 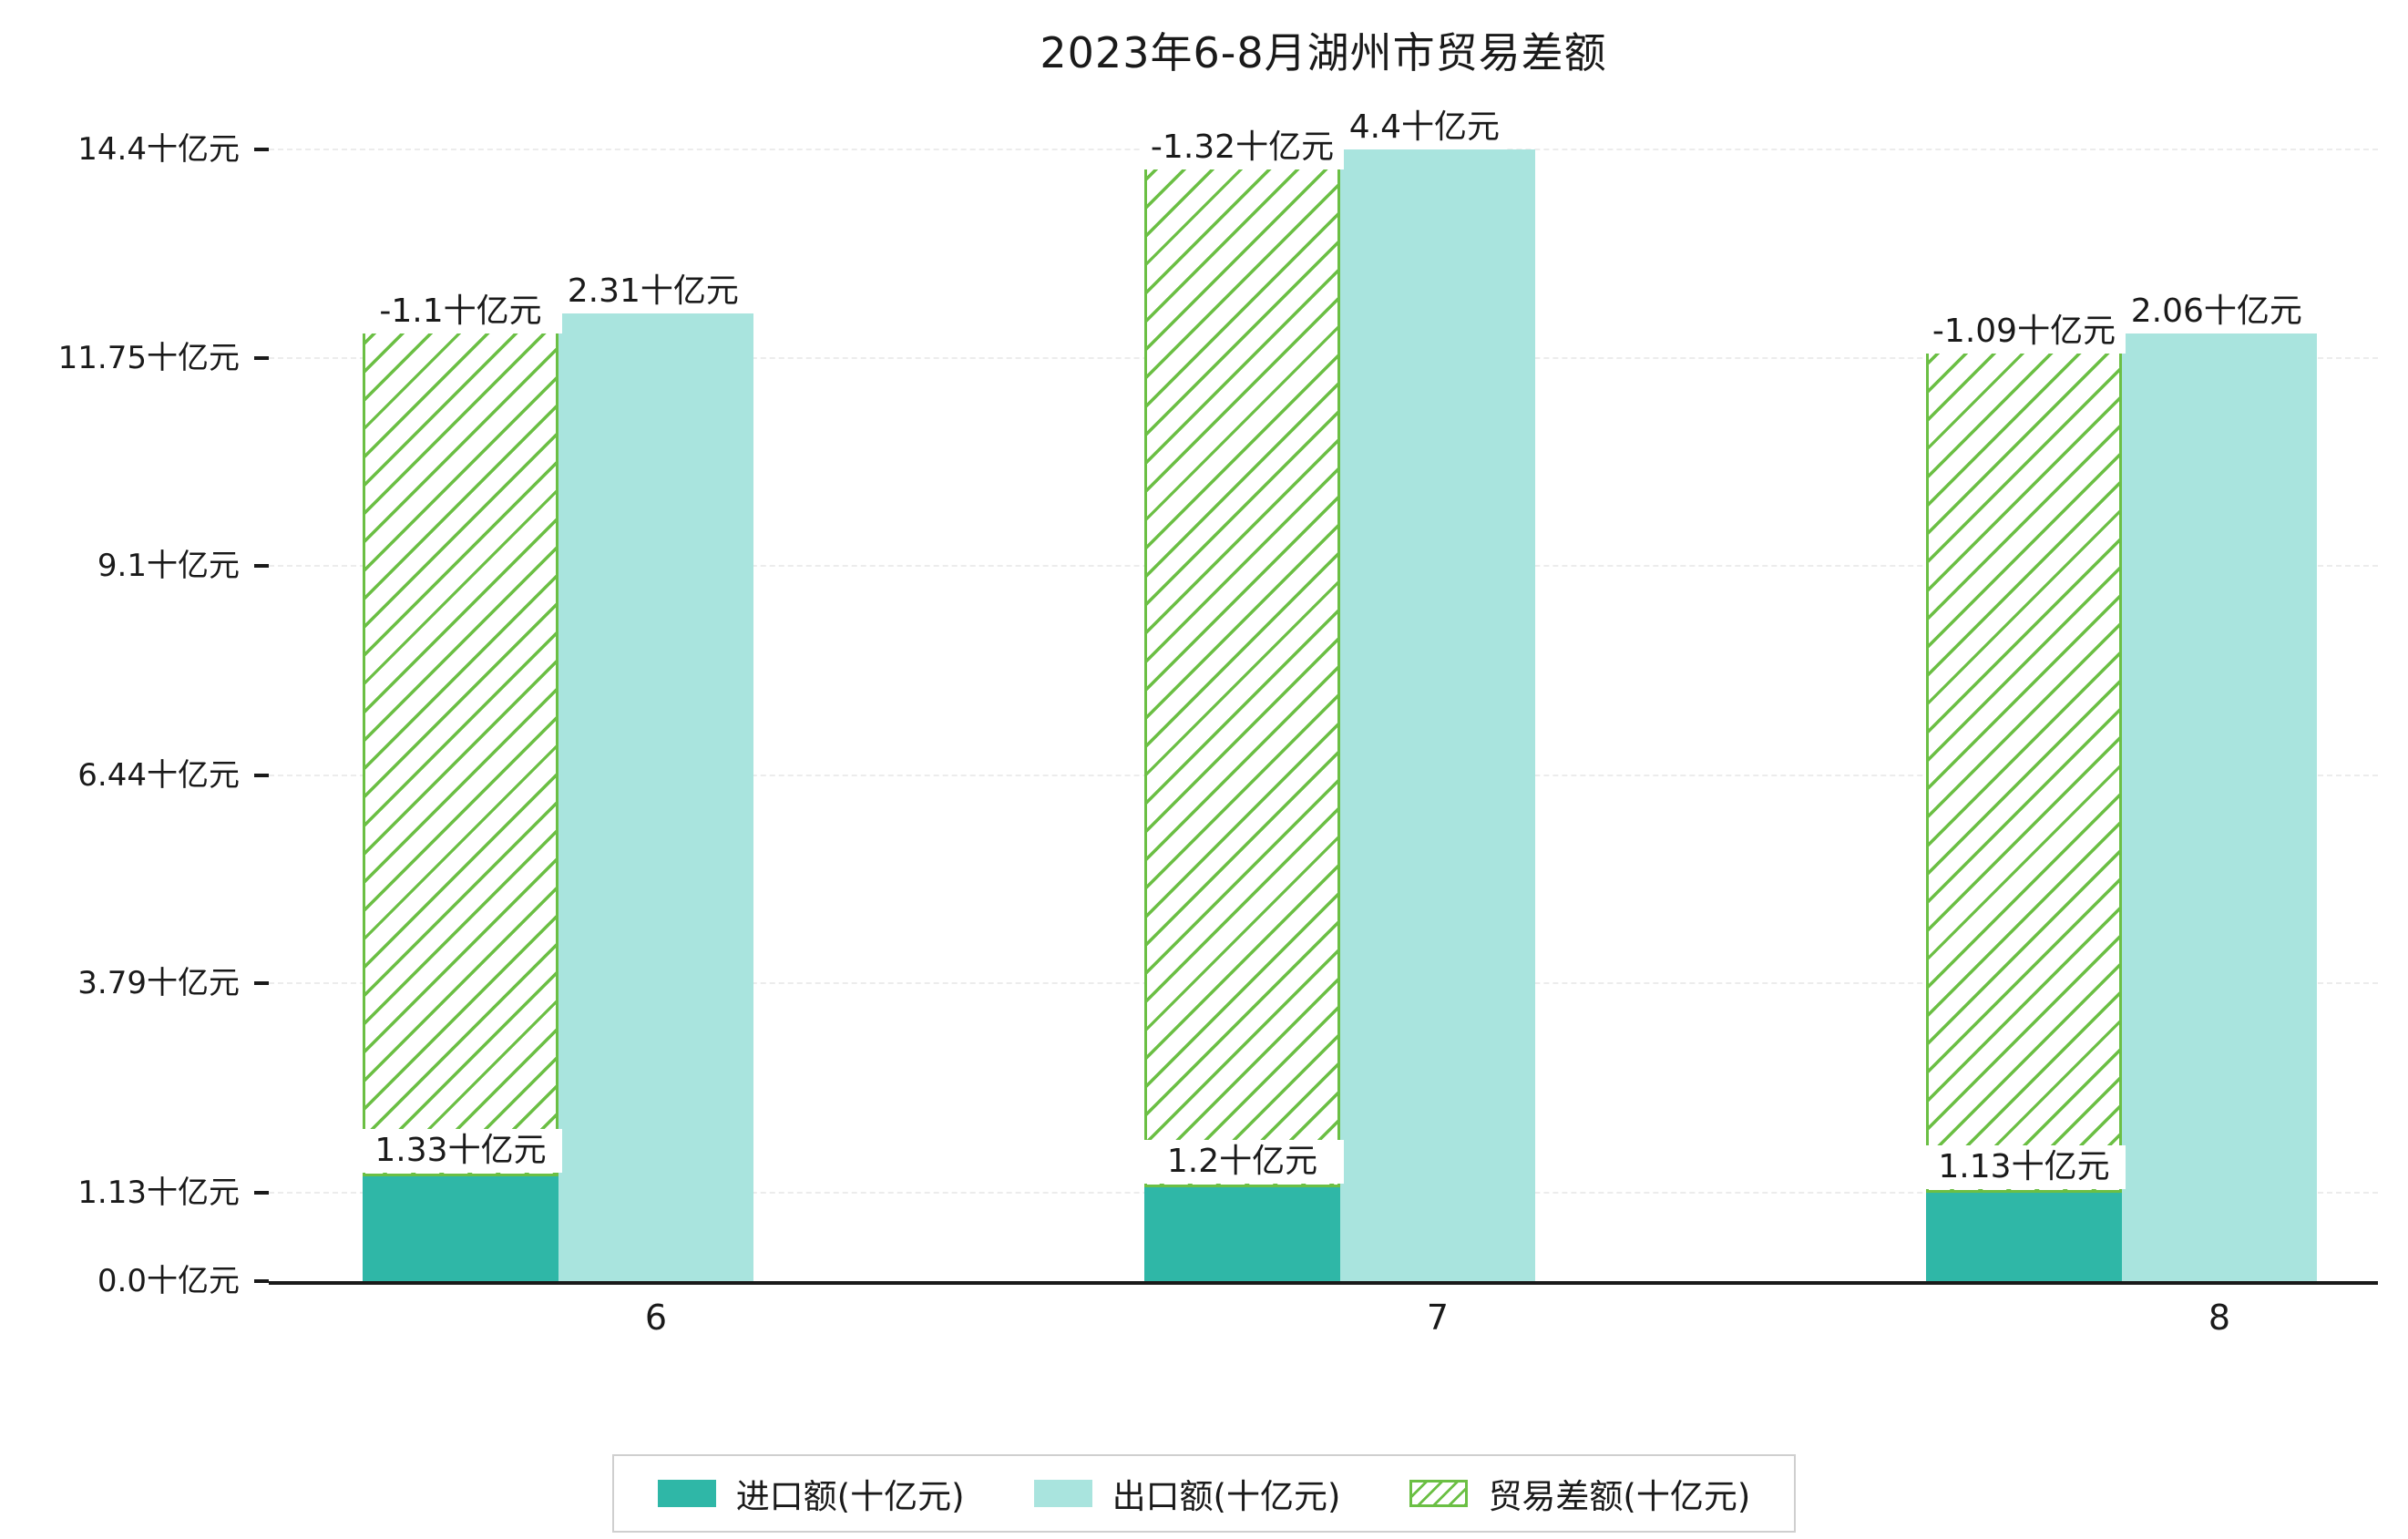 What do you see at coordinates (1242, 147) in the screenshot?
I see `trade-balance-value-label: -1.32十亿元` at bounding box center [1242, 147].